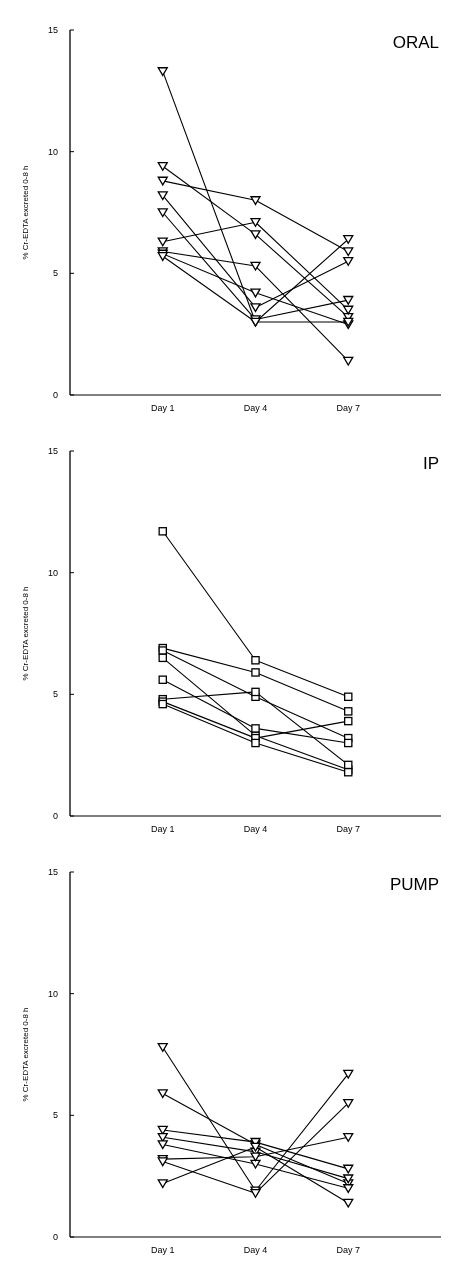 Image resolution: width=455 pixels, height=1281 pixels. What do you see at coordinates (415, 42) in the screenshot?
I see `chart-title: ORAL` at bounding box center [415, 42].